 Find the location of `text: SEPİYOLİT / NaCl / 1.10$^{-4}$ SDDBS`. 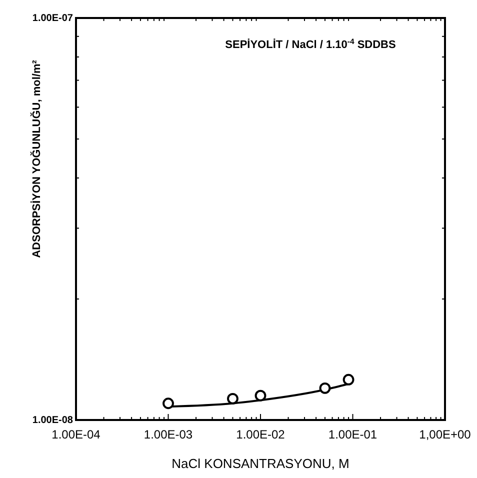

text: SEPİYOLİT / NaCl / 1.10$^{-4}$ SDDBS is located at coordinates (310, 43).